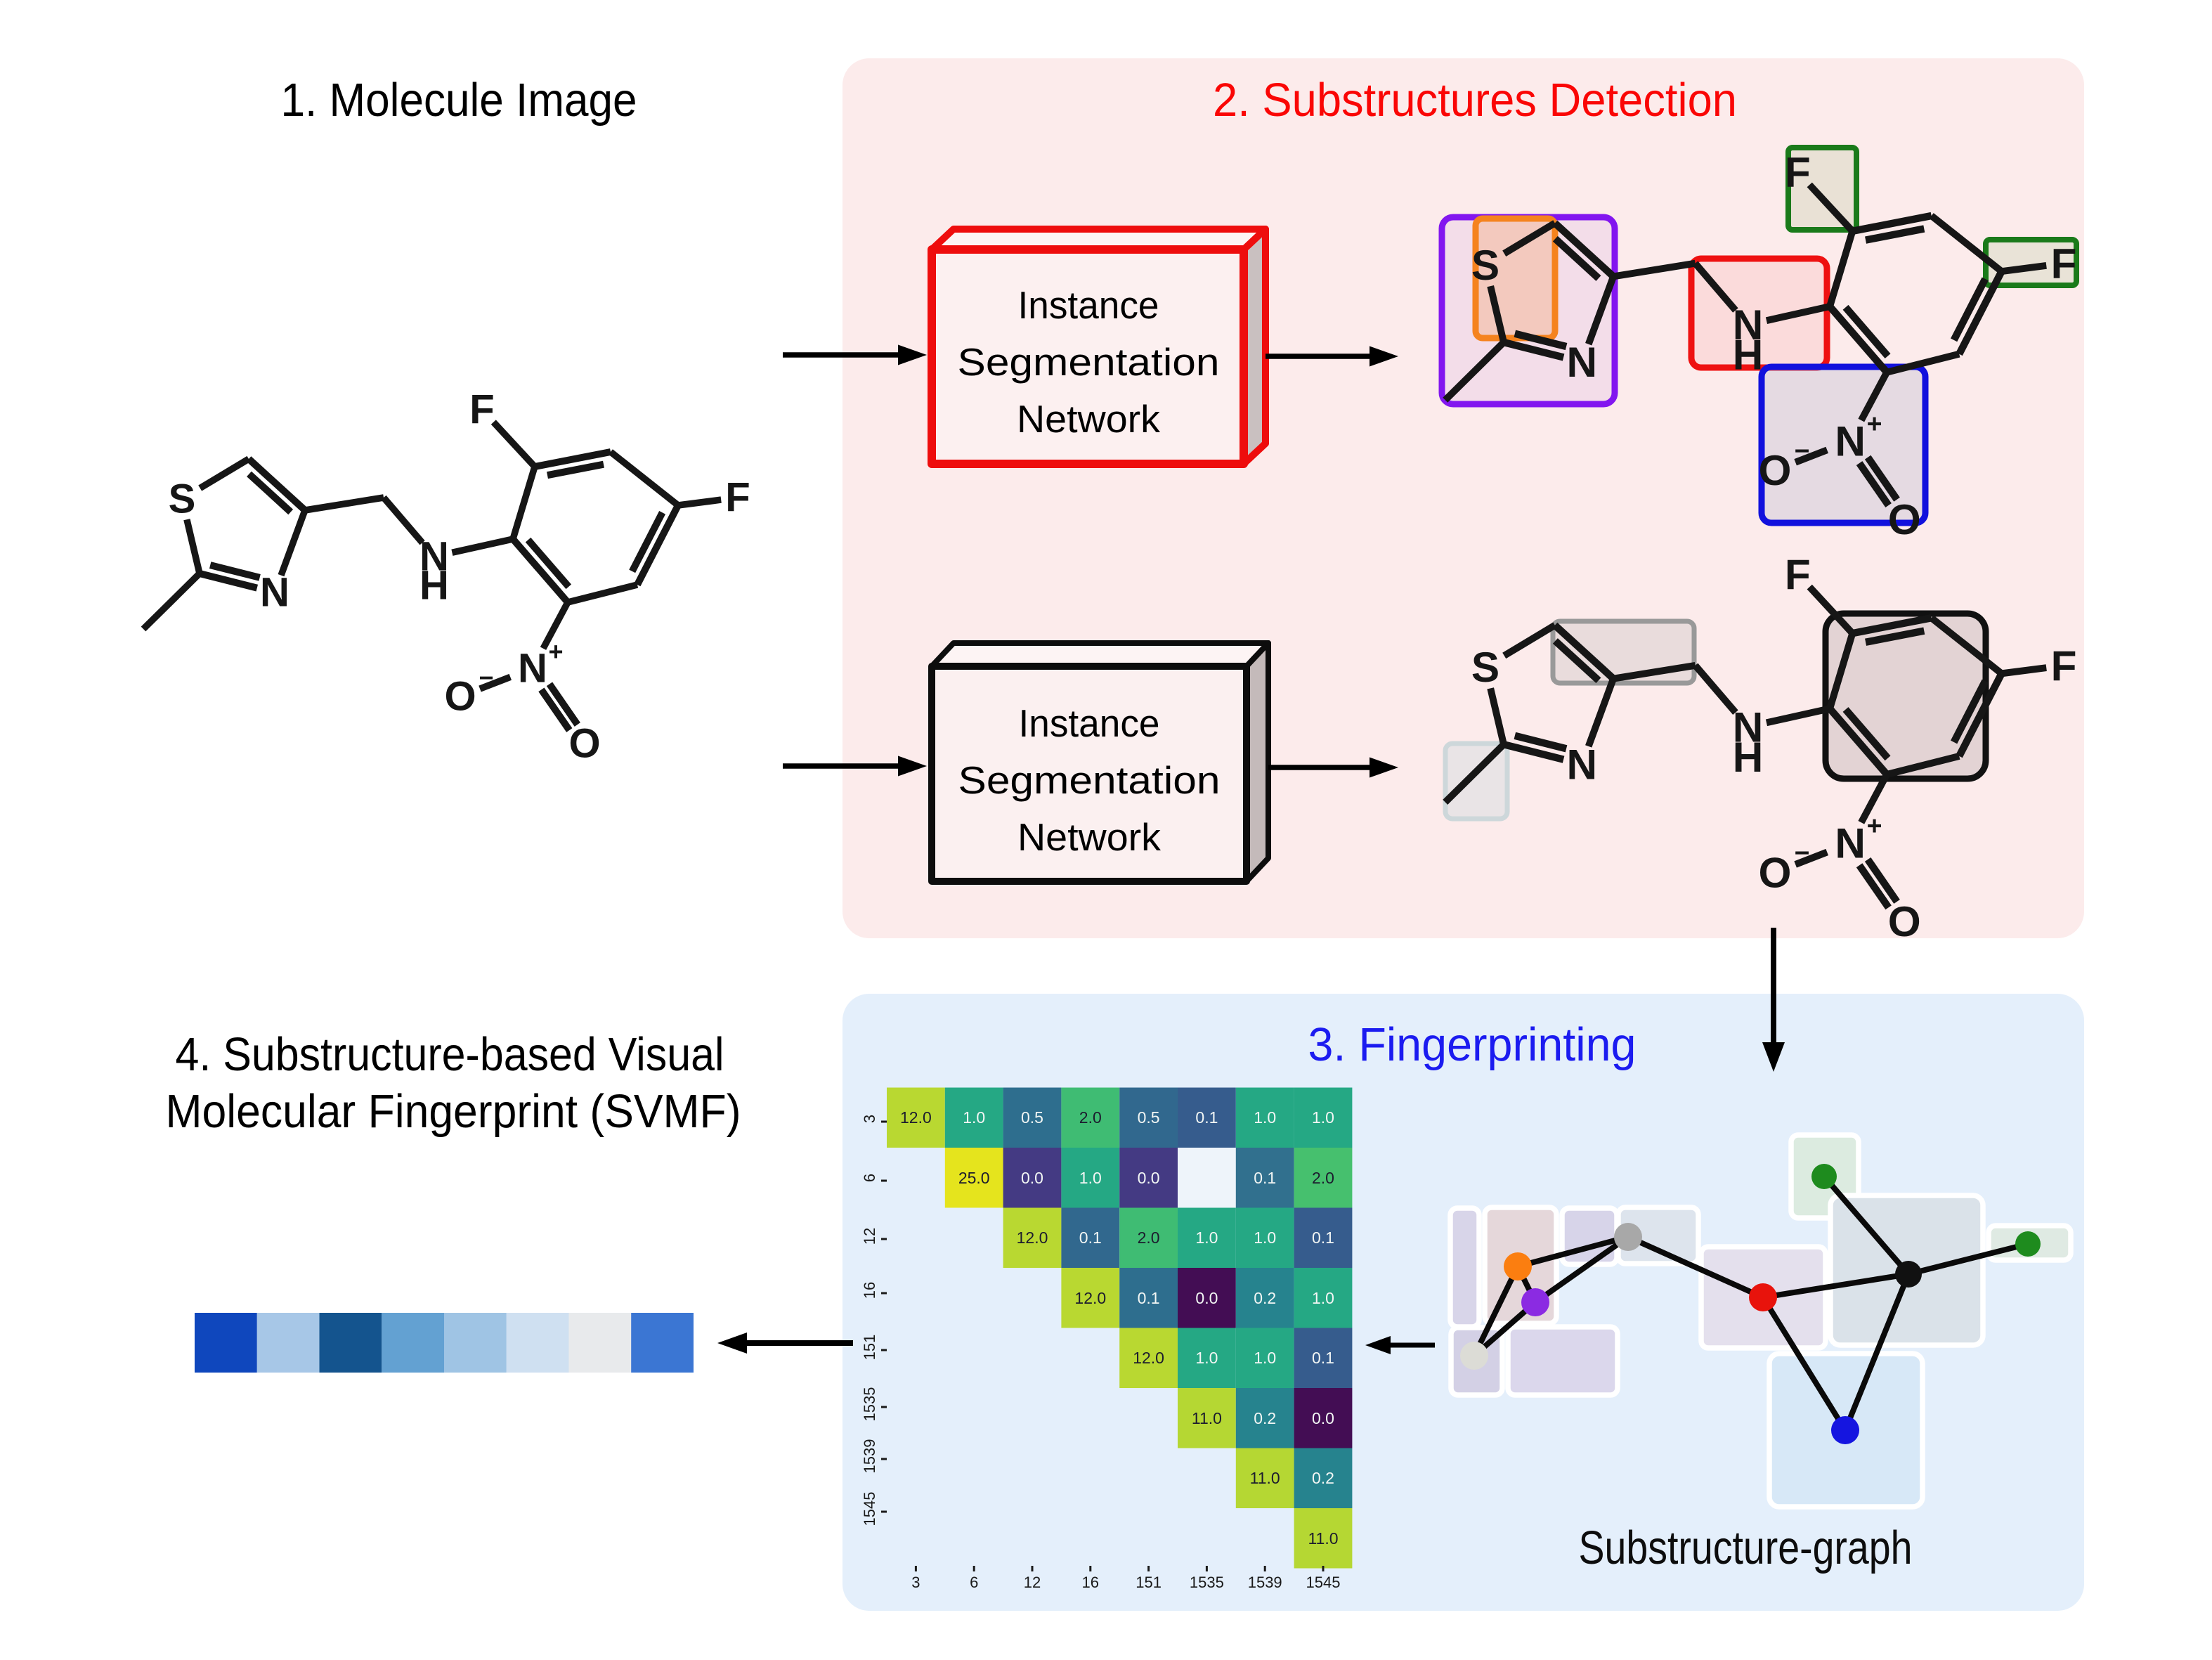  Describe the element at coordinates (450, 1054) in the screenshot. I see `svg-text: 4. Substructure-based Visual` at that location.